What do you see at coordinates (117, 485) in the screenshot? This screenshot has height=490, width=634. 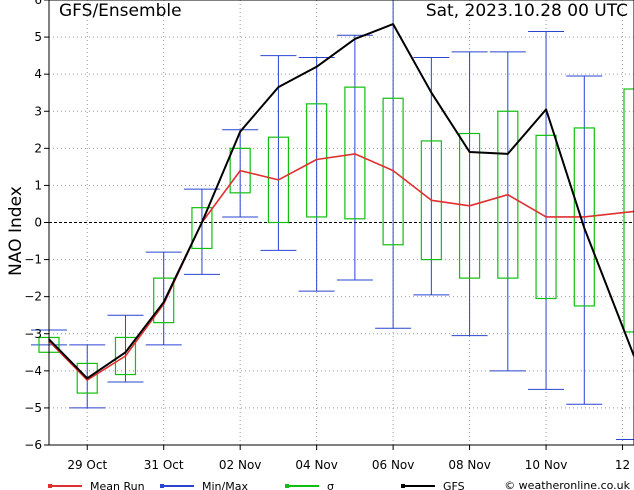 I see `legend-label: Mean Run` at bounding box center [117, 485].